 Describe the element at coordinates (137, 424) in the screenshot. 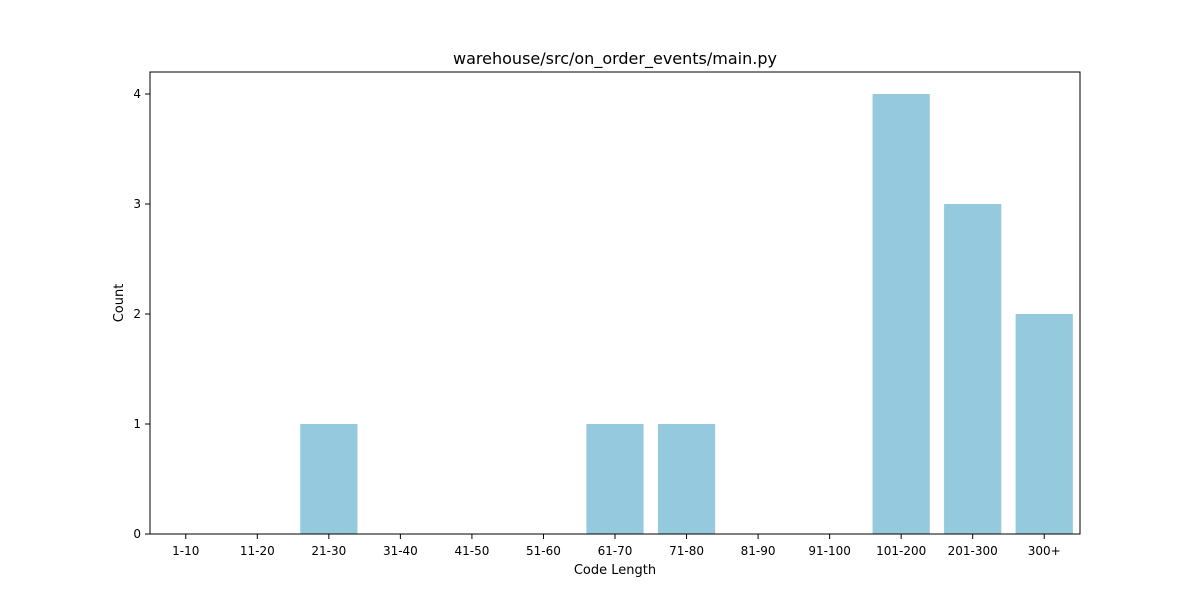

I see `y-tick-label: 1` at that location.